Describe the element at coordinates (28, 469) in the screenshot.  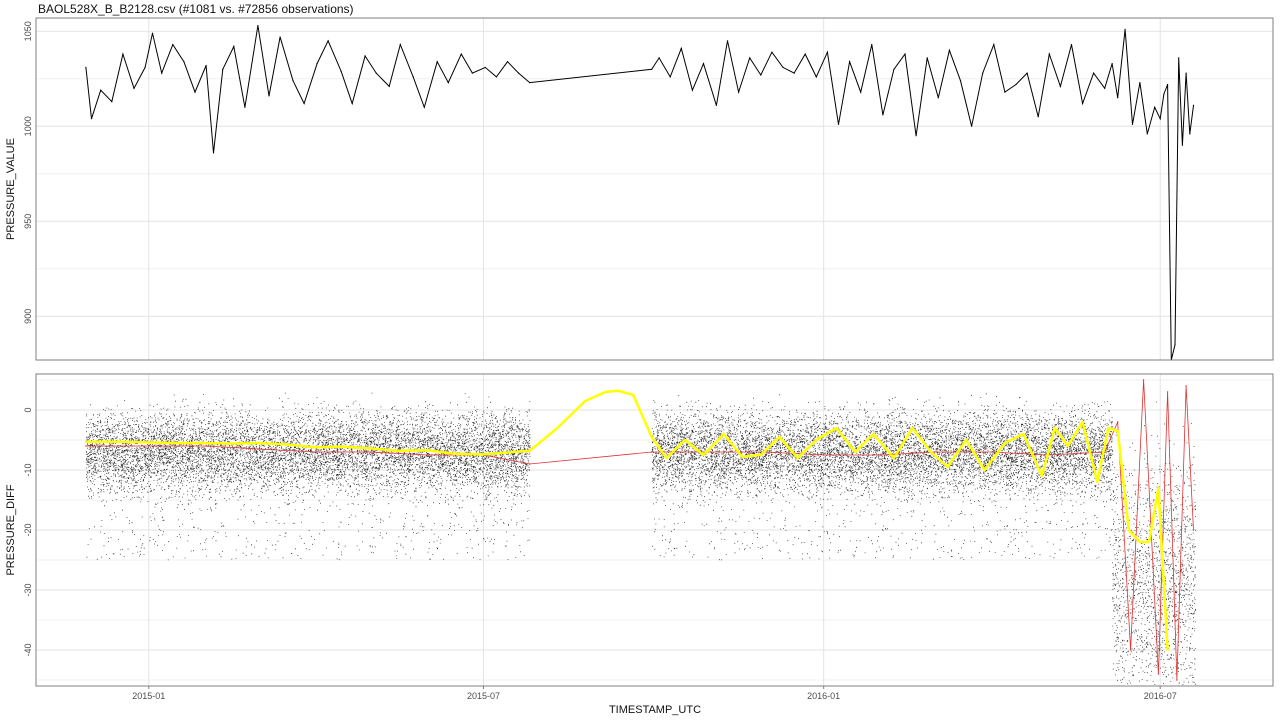
I see `y-tick-label: -10` at that location.